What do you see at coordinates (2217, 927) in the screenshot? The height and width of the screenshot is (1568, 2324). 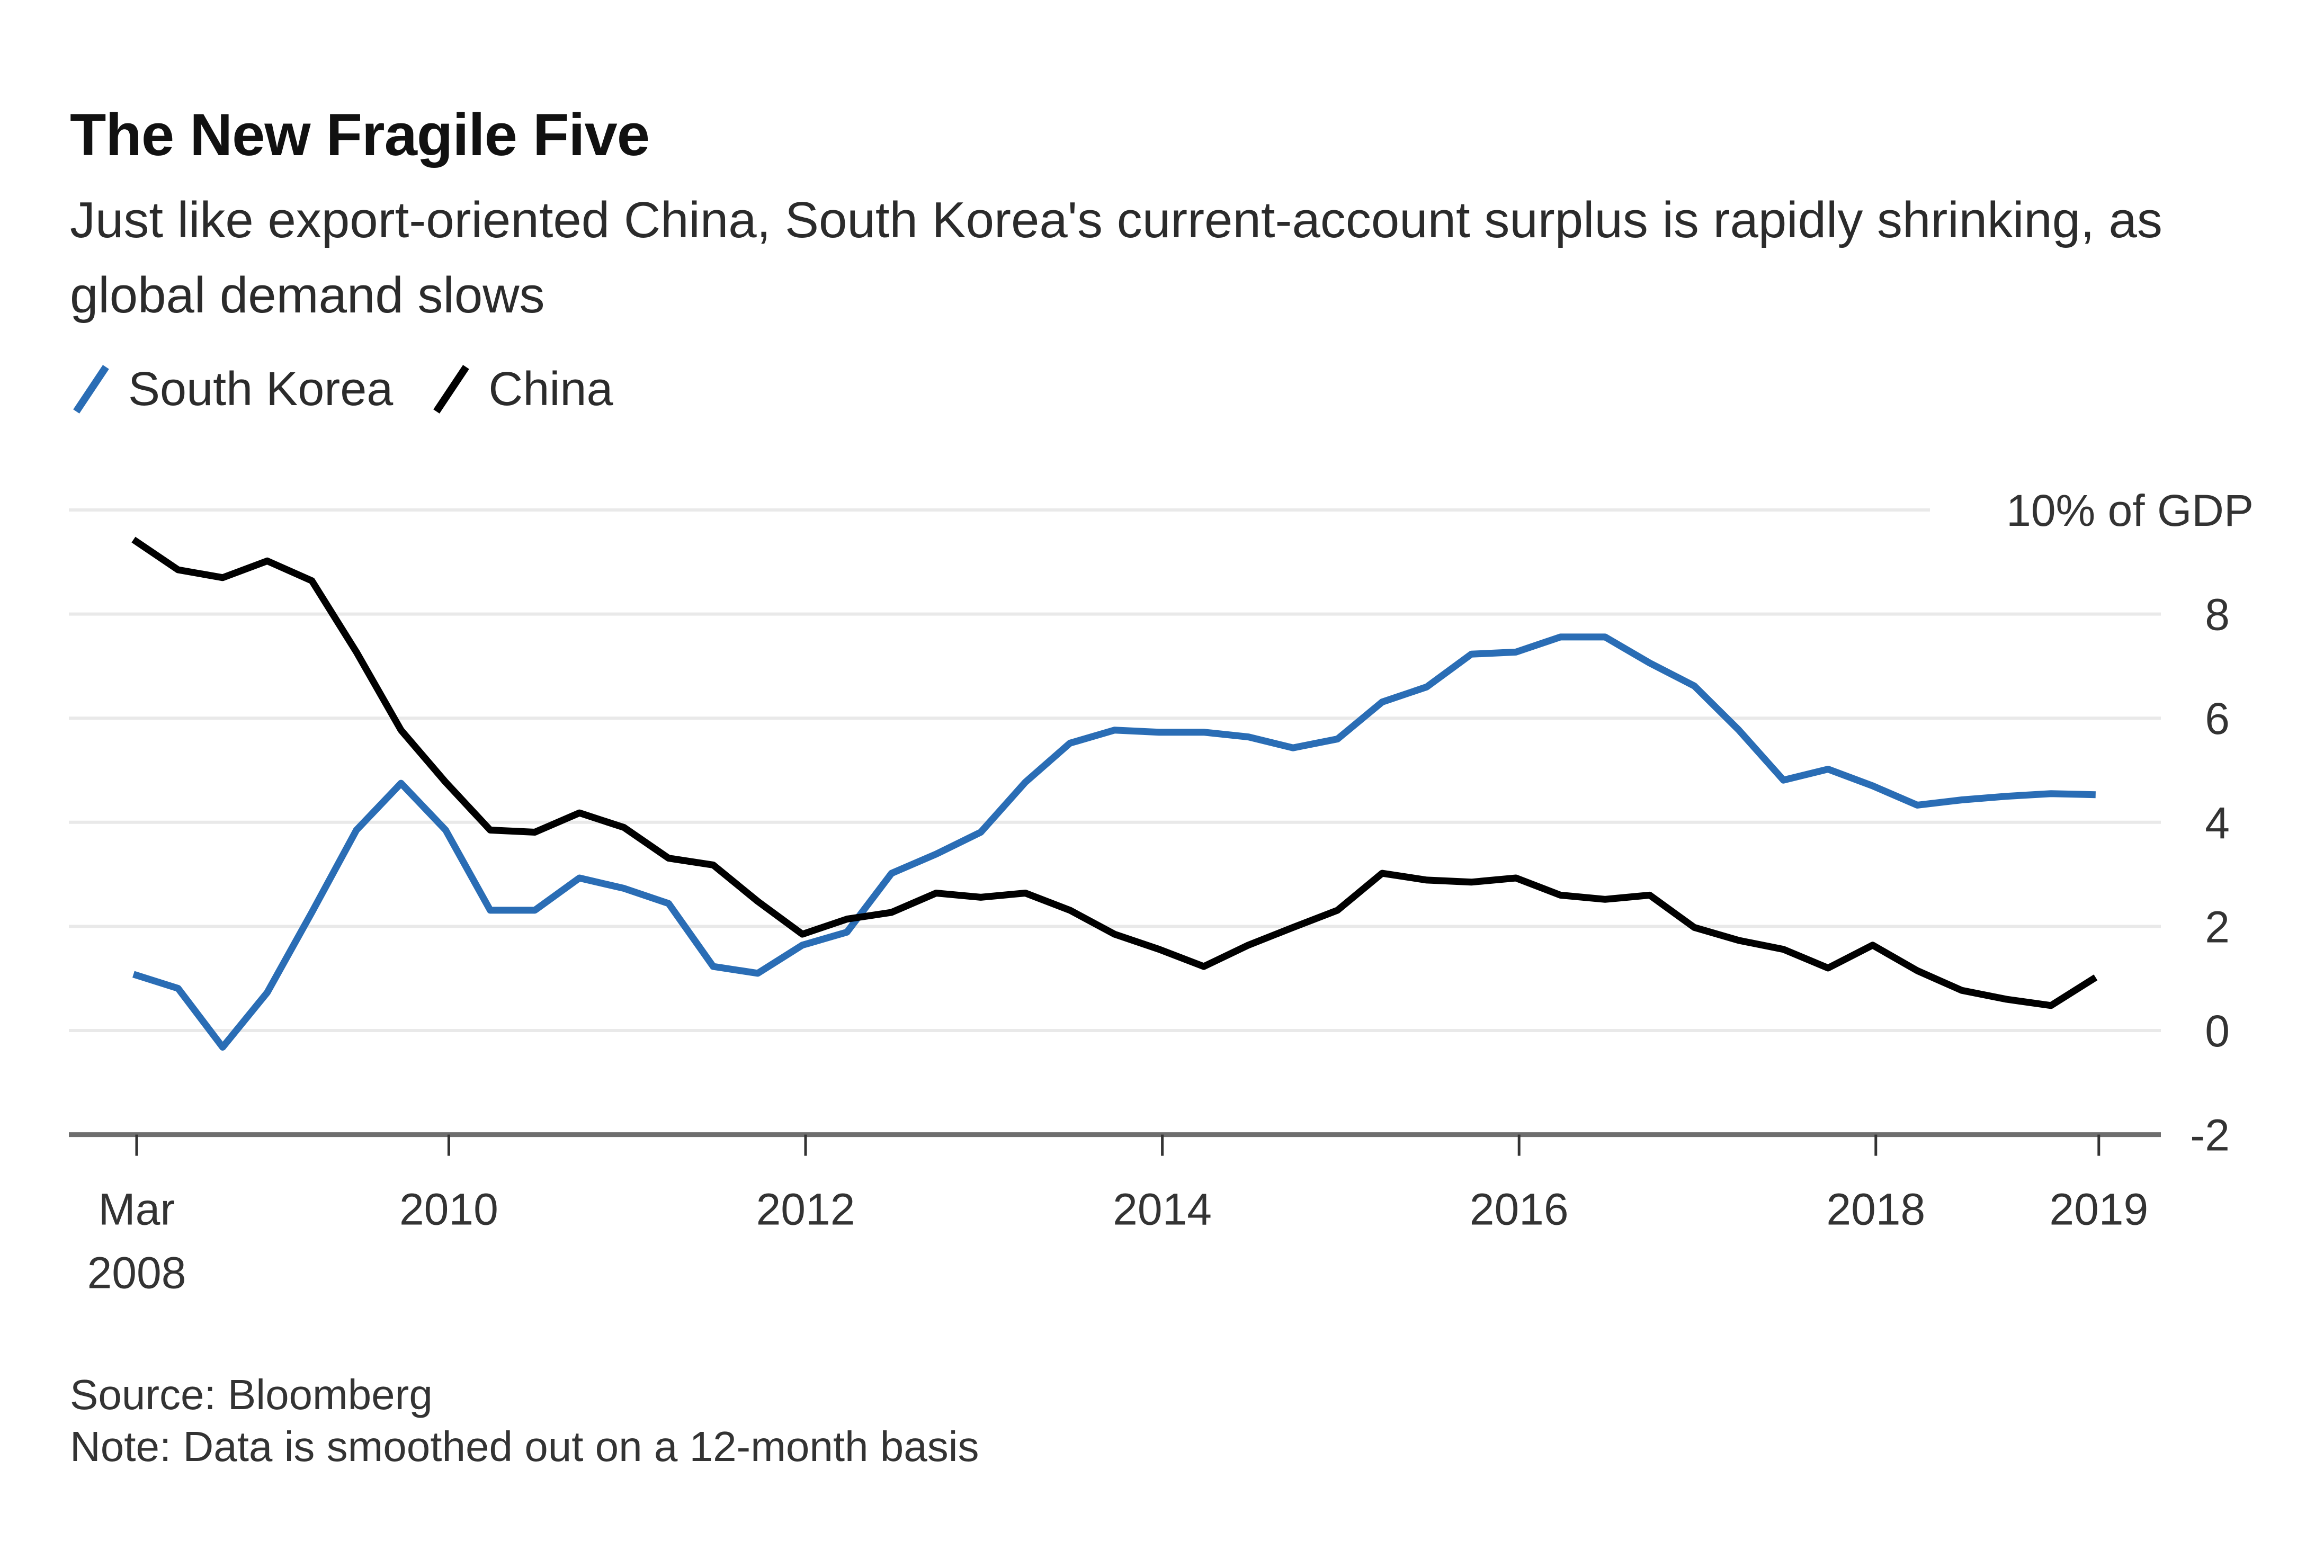 I see `y-tick-label: 2` at bounding box center [2217, 927].